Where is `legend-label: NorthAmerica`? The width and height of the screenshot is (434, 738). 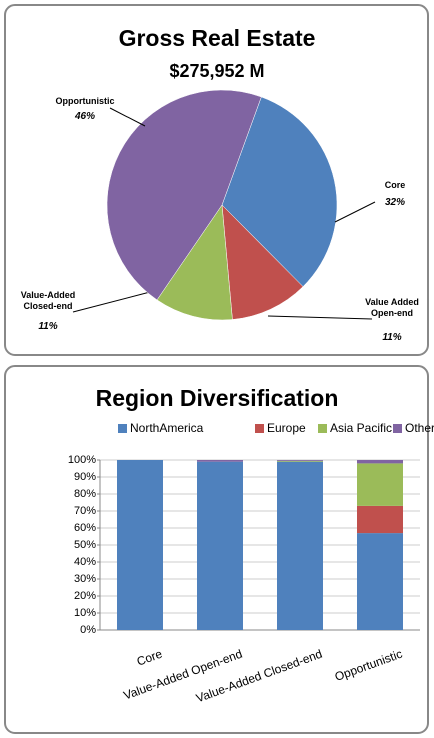
legend-label: NorthAmerica is located at coordinates (167, 428).